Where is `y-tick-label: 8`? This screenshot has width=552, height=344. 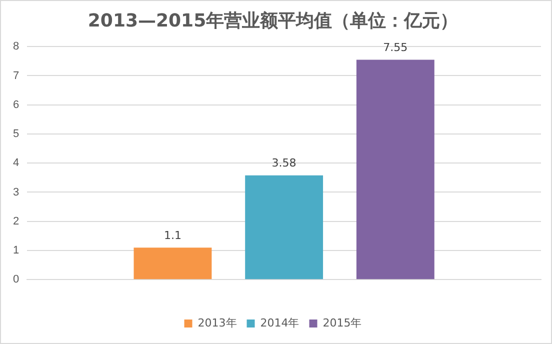
y-tick-label: 8 is located at coordinates (16, 46).